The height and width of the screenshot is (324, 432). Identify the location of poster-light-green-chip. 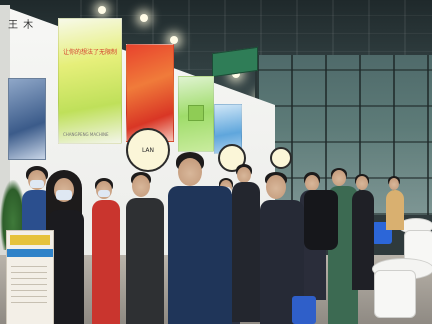
(196, 114).